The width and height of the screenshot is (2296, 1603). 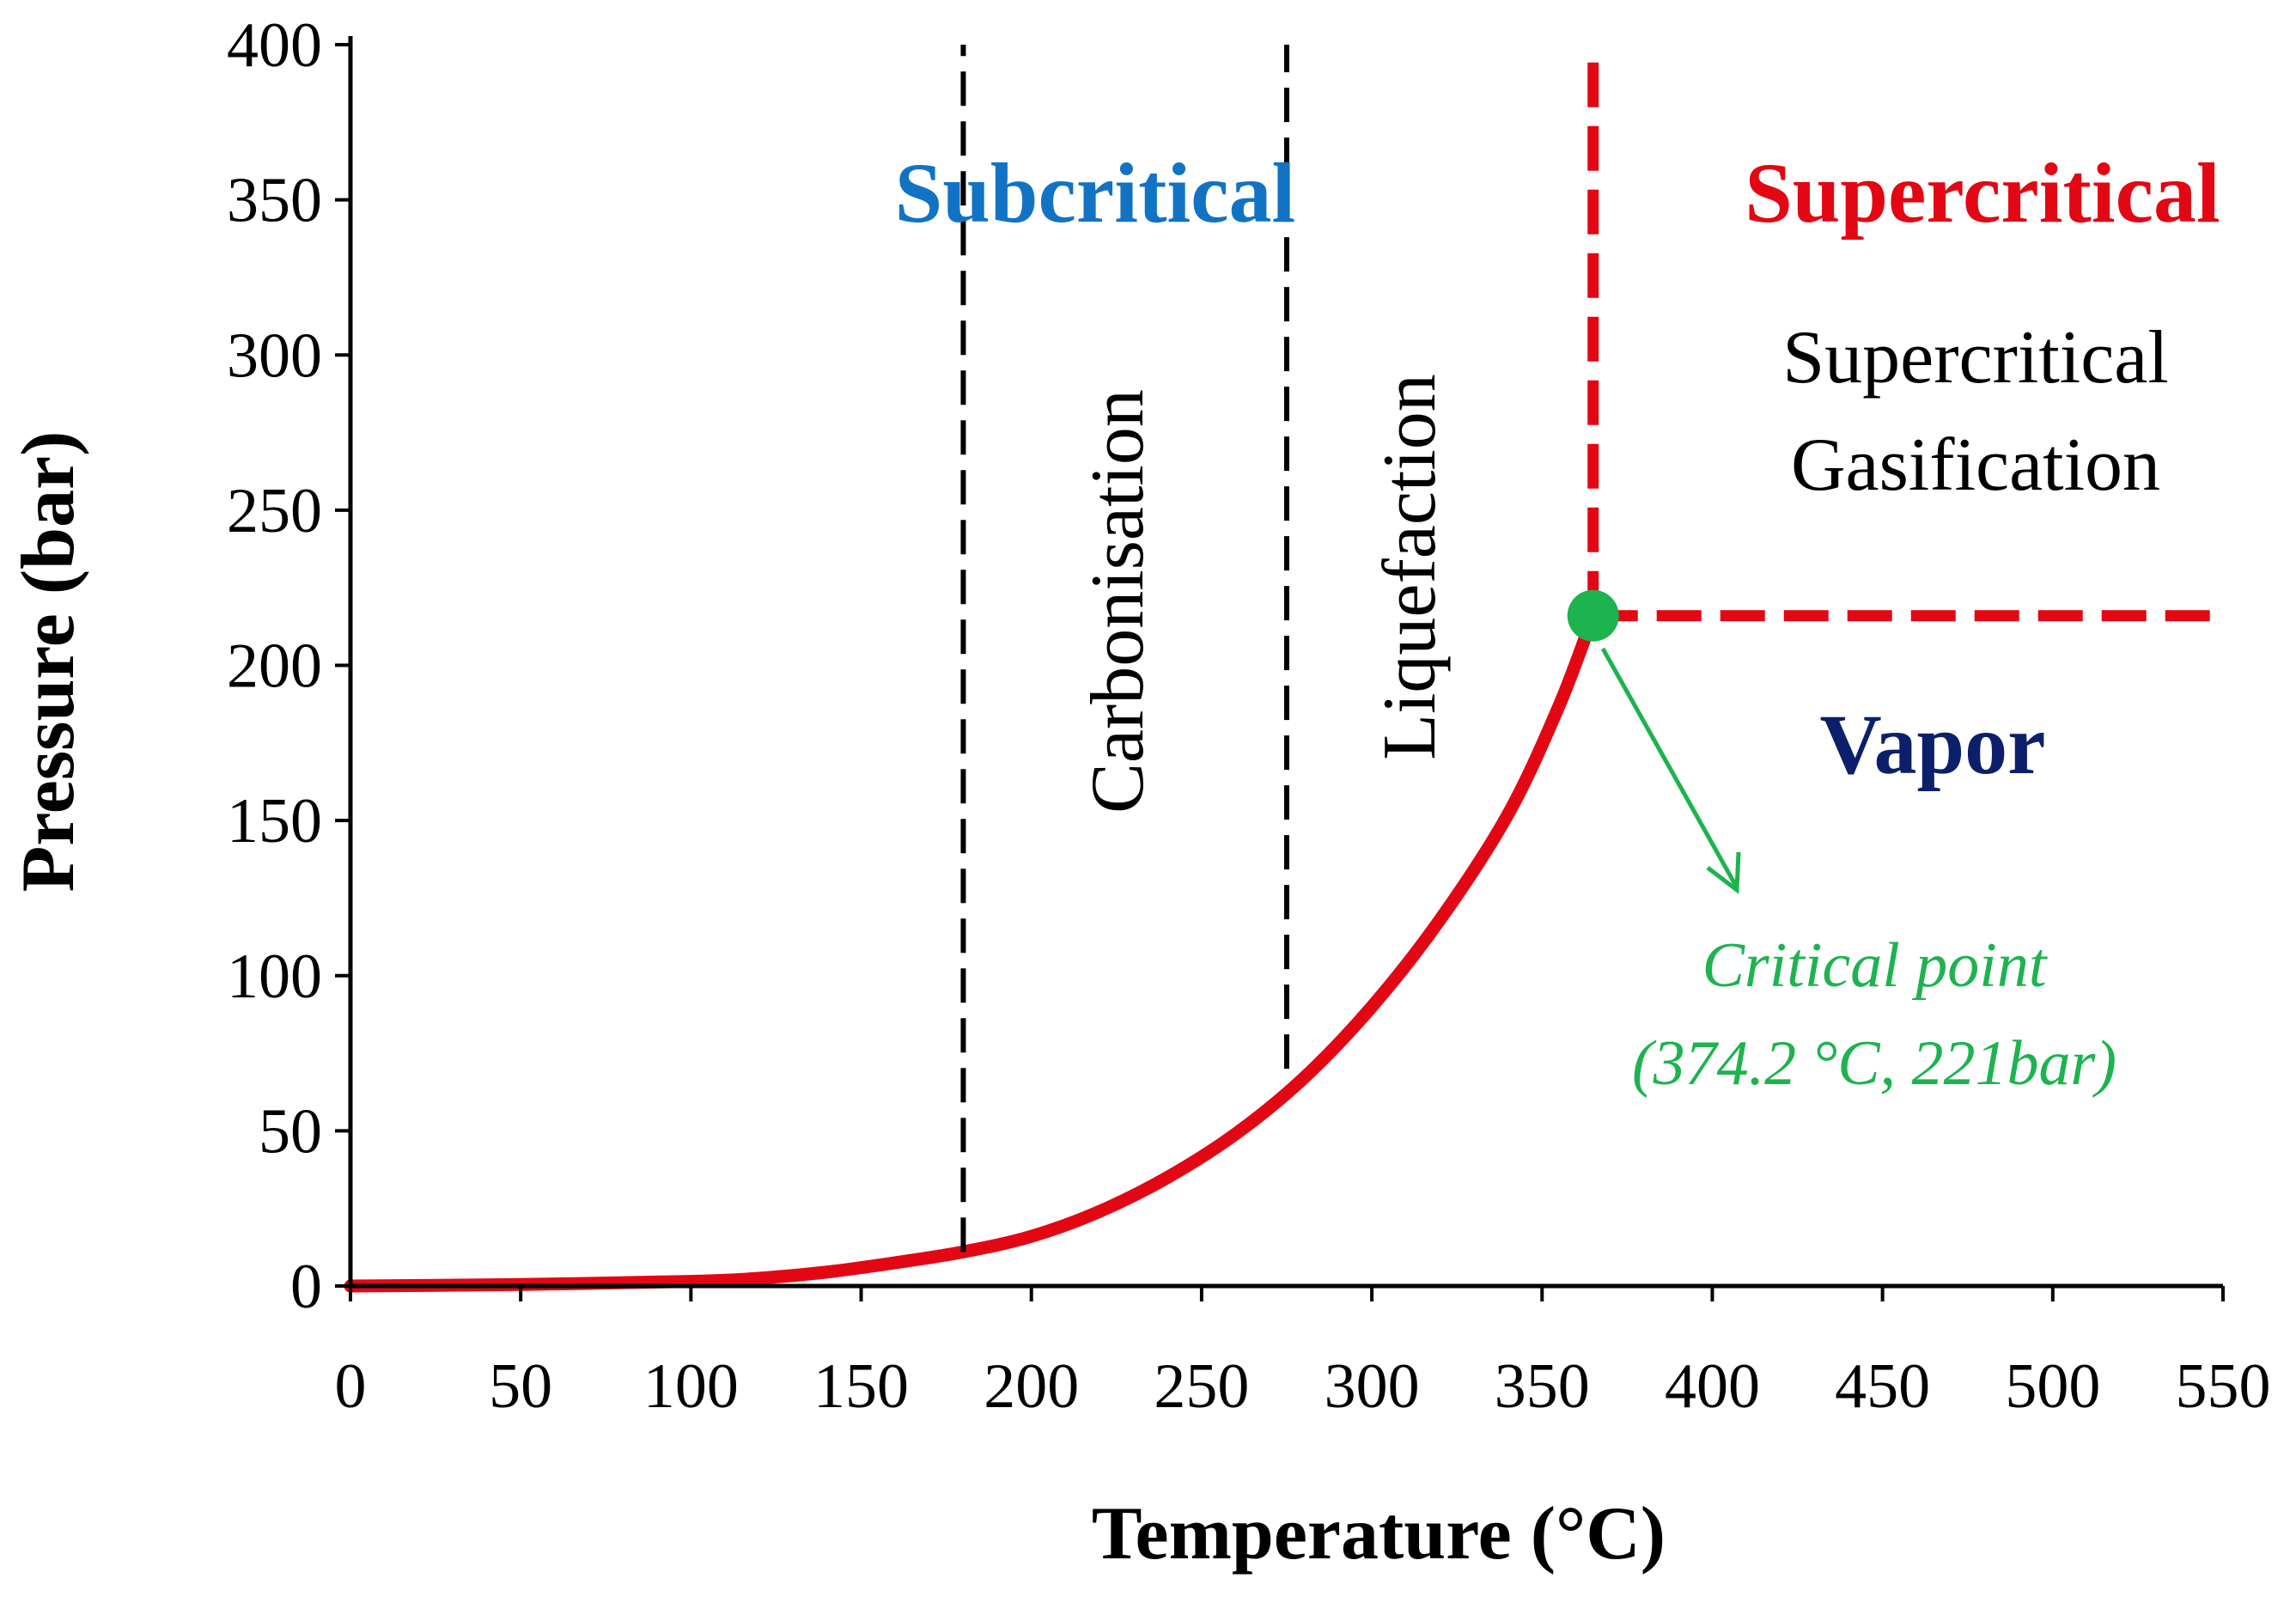 I want to click on x-tick-label-500: 500, so click(x=2052, y=1386).